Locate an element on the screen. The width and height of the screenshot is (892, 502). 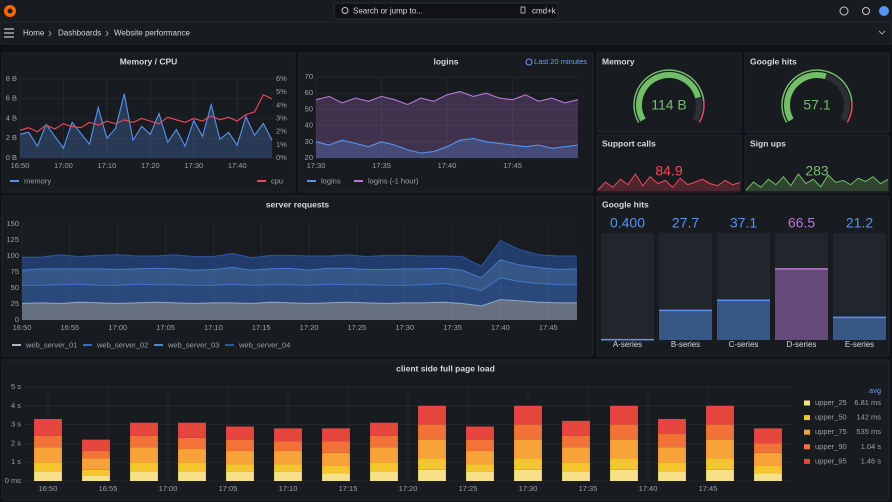
stack-area is located at coordinates (299, 275).